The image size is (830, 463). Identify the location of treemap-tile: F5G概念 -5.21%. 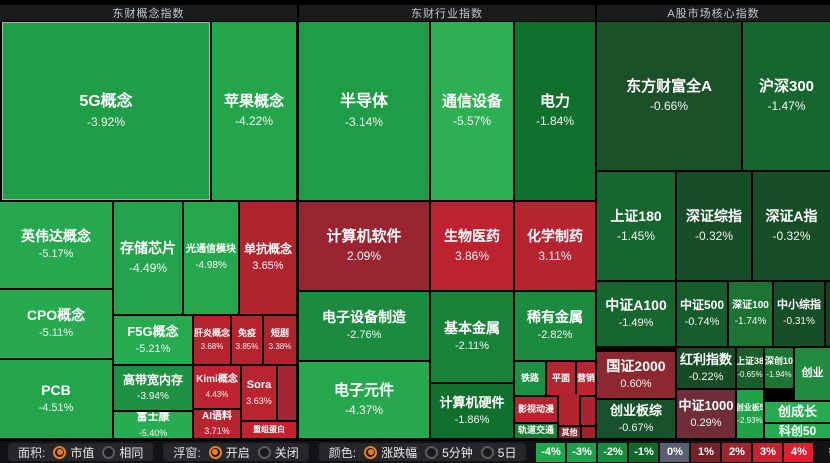
(153, 340).